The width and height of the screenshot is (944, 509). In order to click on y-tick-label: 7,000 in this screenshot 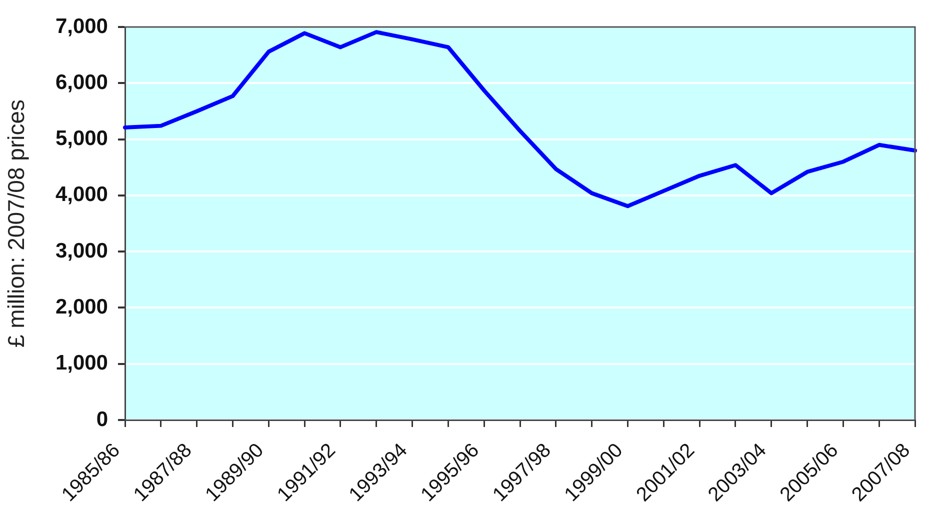, I will do `click(81, 26)`.